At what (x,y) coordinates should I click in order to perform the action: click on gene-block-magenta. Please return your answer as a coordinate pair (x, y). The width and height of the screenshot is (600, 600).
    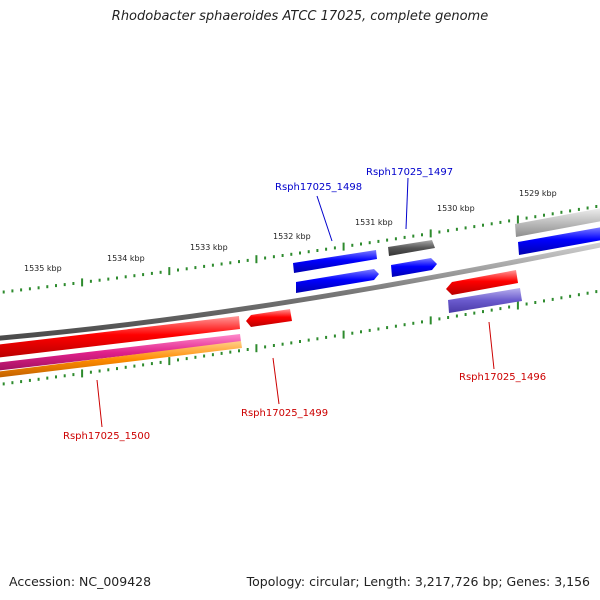
    Looking at the image, I should click on (120, 352).